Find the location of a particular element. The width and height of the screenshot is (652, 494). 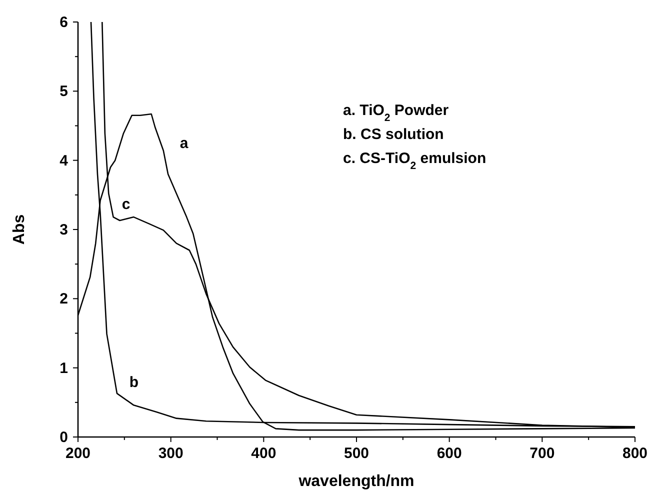

series-label: a is located at coordinates (184, 143).